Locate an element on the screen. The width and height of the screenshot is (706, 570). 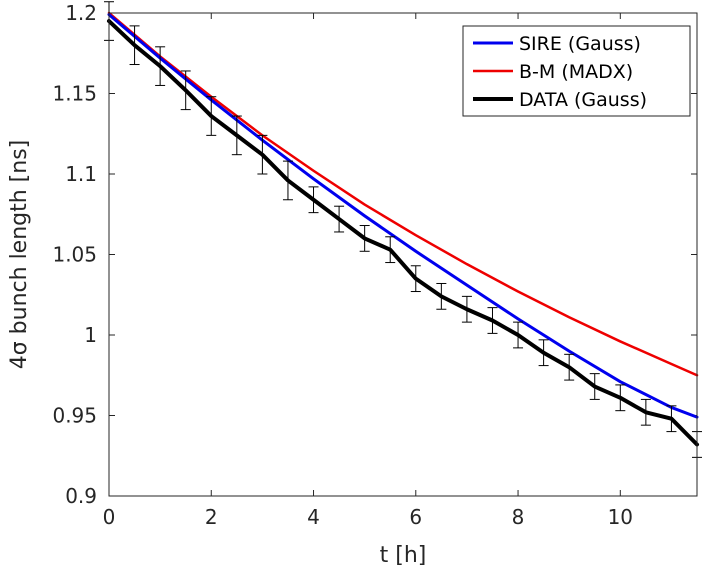
y-axis-label: 4σ bunch length [ns] is located at coordinates (19, 255).